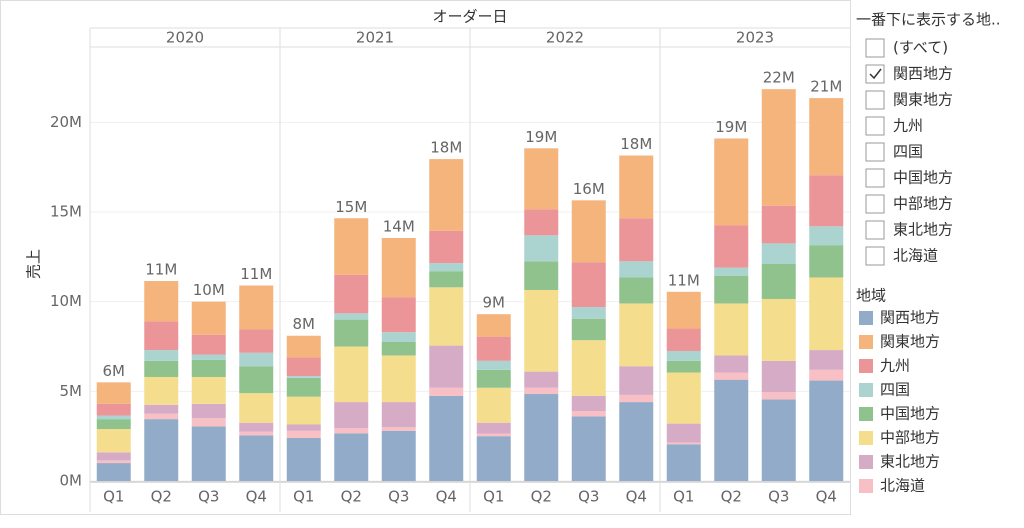 The height and width of the screenshot is (528, 1024). I want to click on x-tick-label: Q3, so click(208, 497).